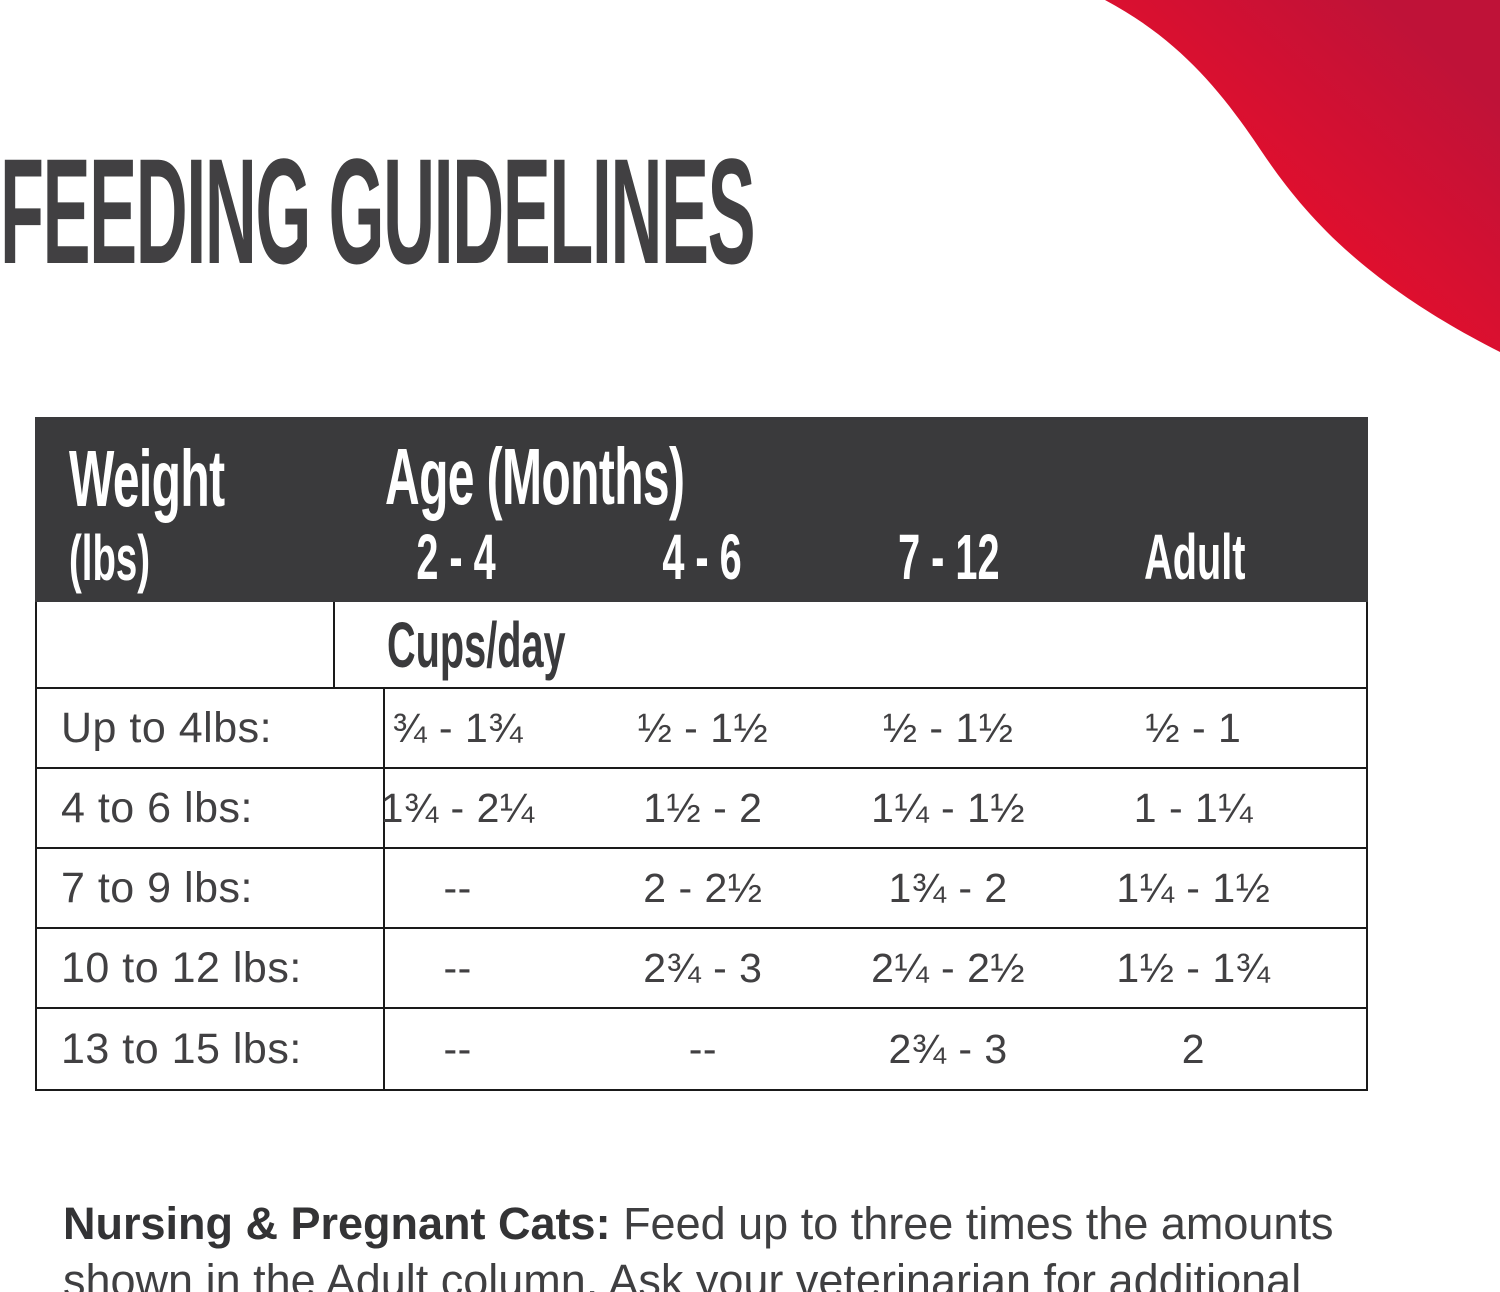 This screenshot has width=1500, height=1292. Describe the element at coordinates (1193, 807) in the screenshot. I see `feeding-amount: 1 - 1¼` at that location.